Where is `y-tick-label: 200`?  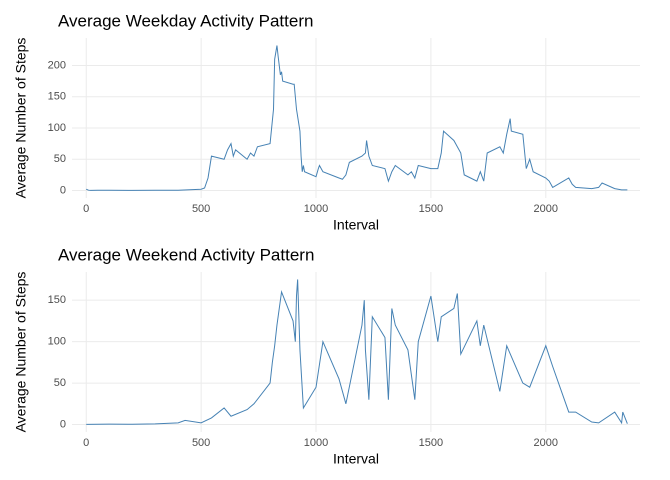
y-tick-label: 200 is located at coordinates (57, 65).